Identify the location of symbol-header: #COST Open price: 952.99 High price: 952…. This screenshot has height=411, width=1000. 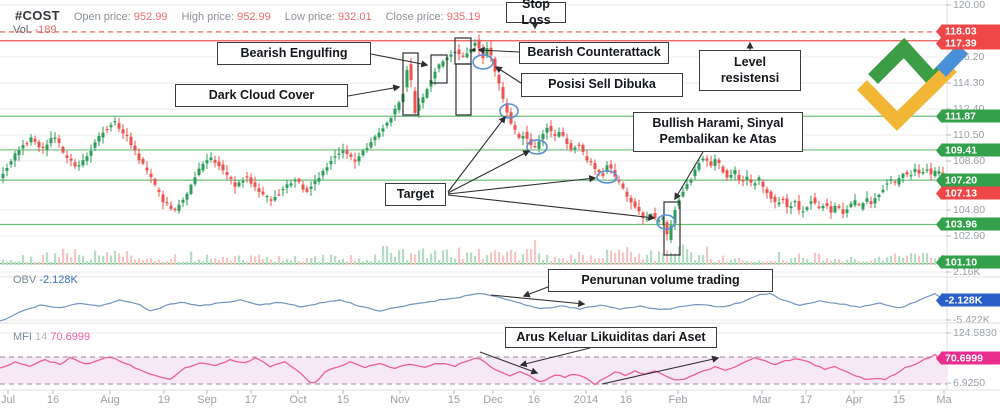
(247, 15).